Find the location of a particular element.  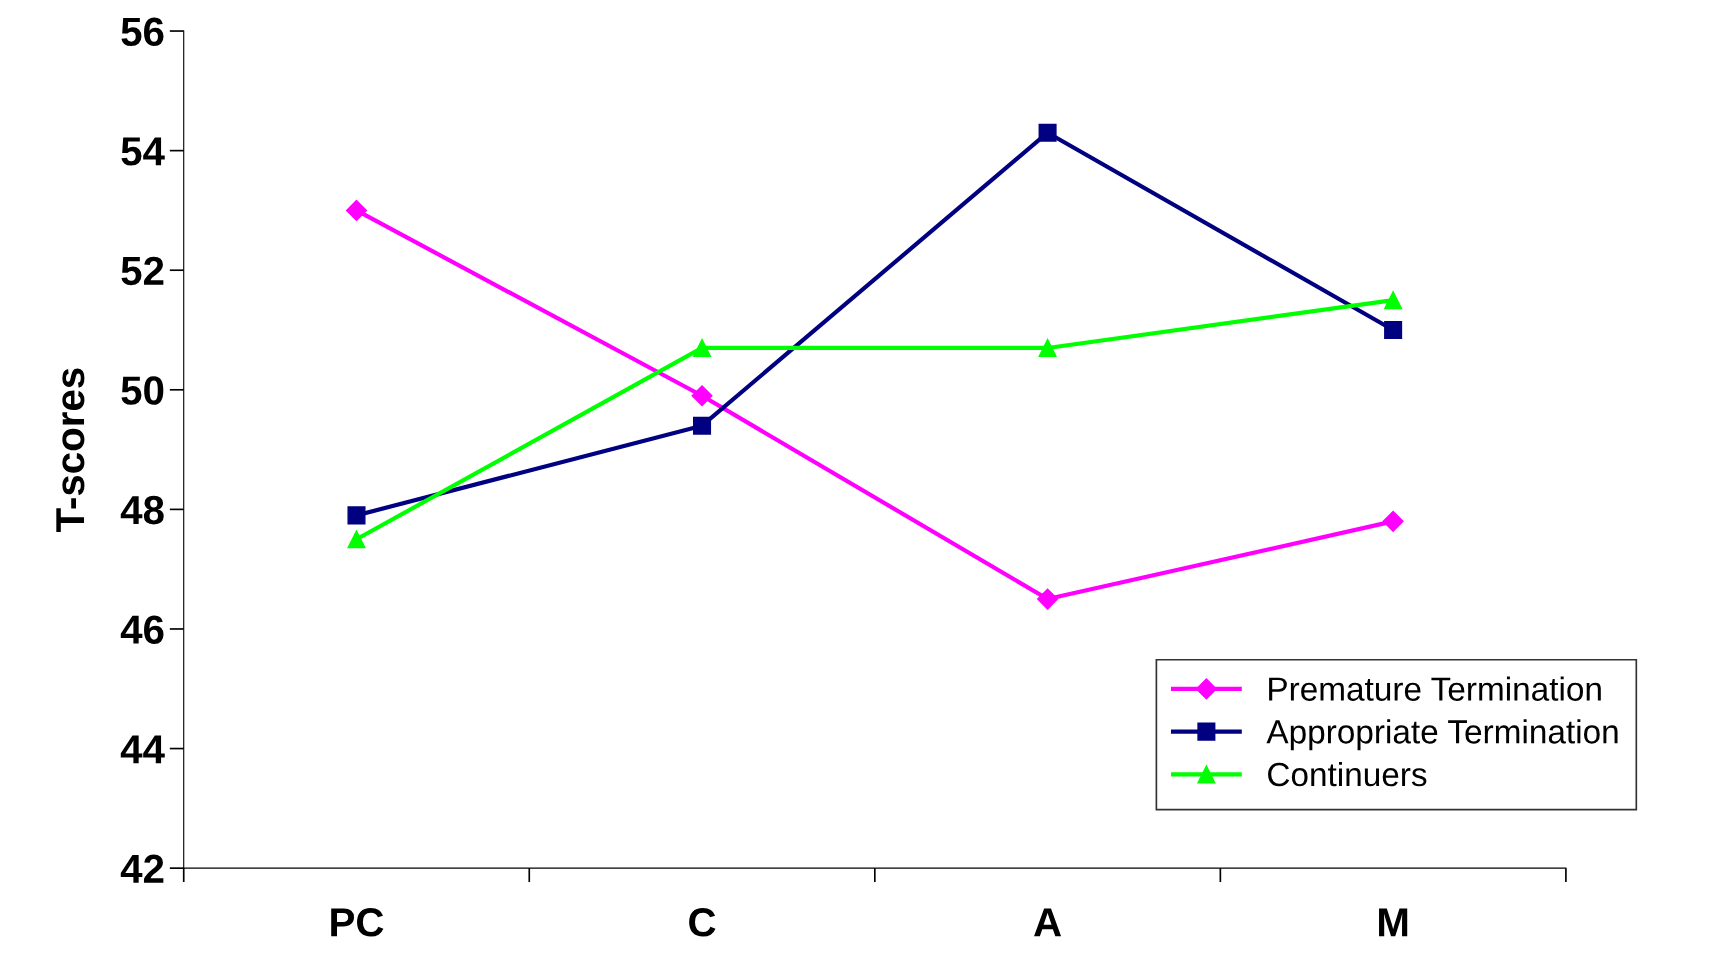

y-tick-label: 44 is located at coordinates (142, 749).